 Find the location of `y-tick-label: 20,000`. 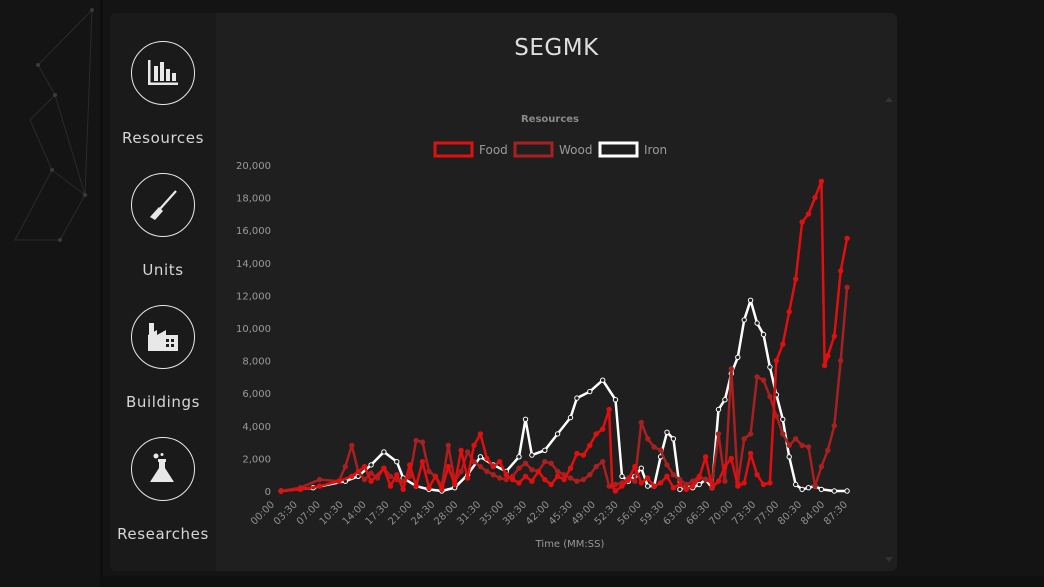

y-tick-label: 20,000 is located at coordinates (253, 166).